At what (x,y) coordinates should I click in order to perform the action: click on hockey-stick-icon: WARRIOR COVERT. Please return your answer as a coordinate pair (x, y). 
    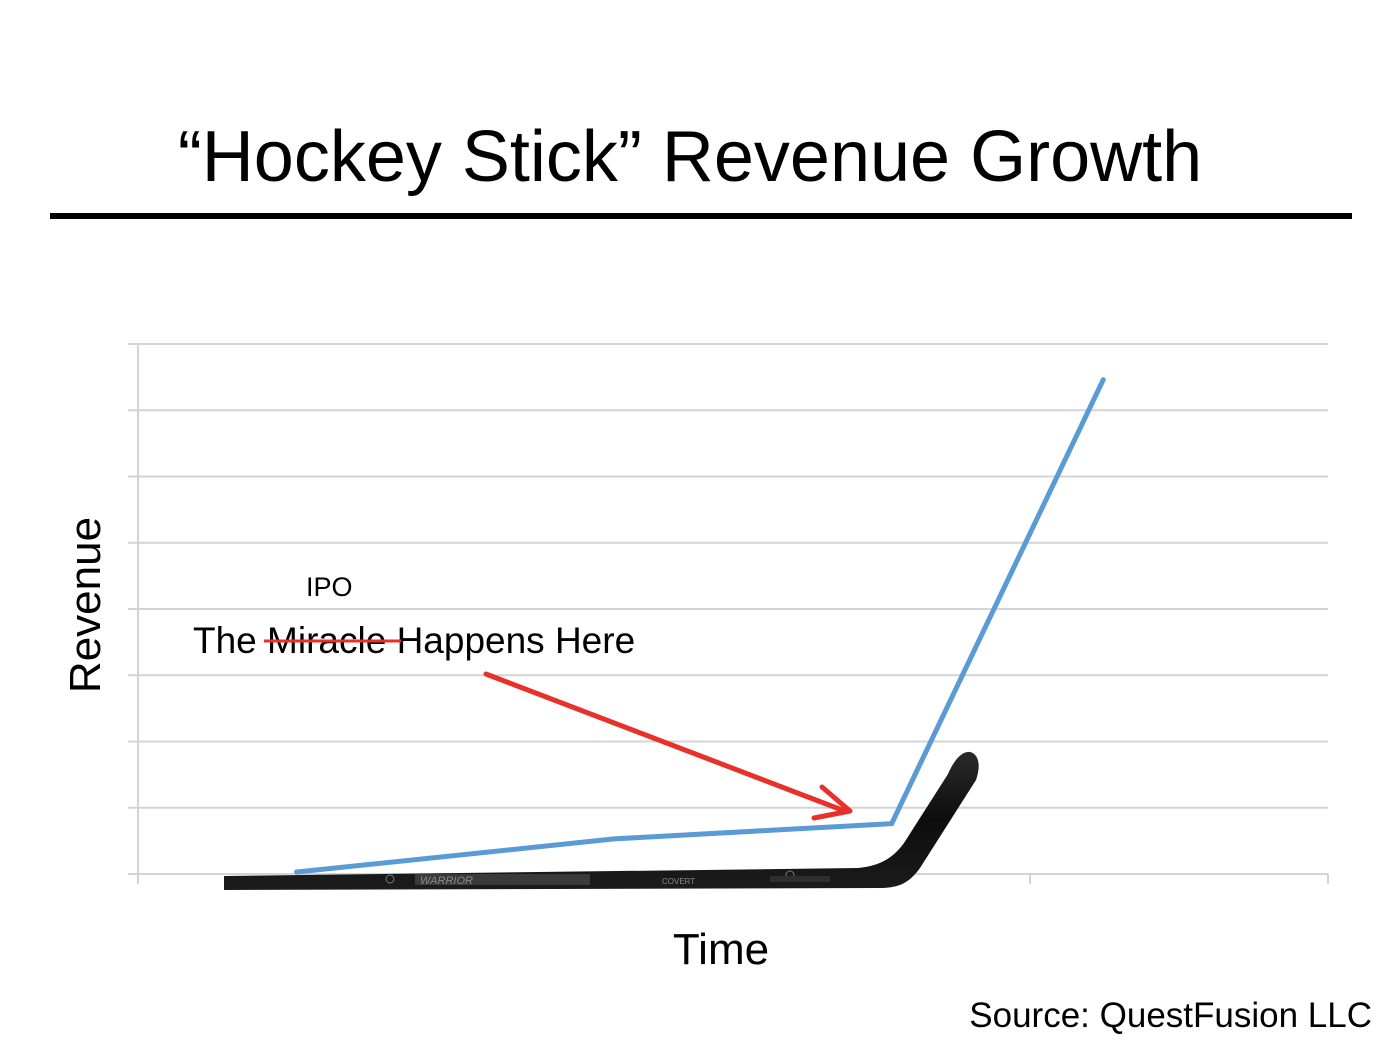
    Looking at the image, I should click on (601, 820).